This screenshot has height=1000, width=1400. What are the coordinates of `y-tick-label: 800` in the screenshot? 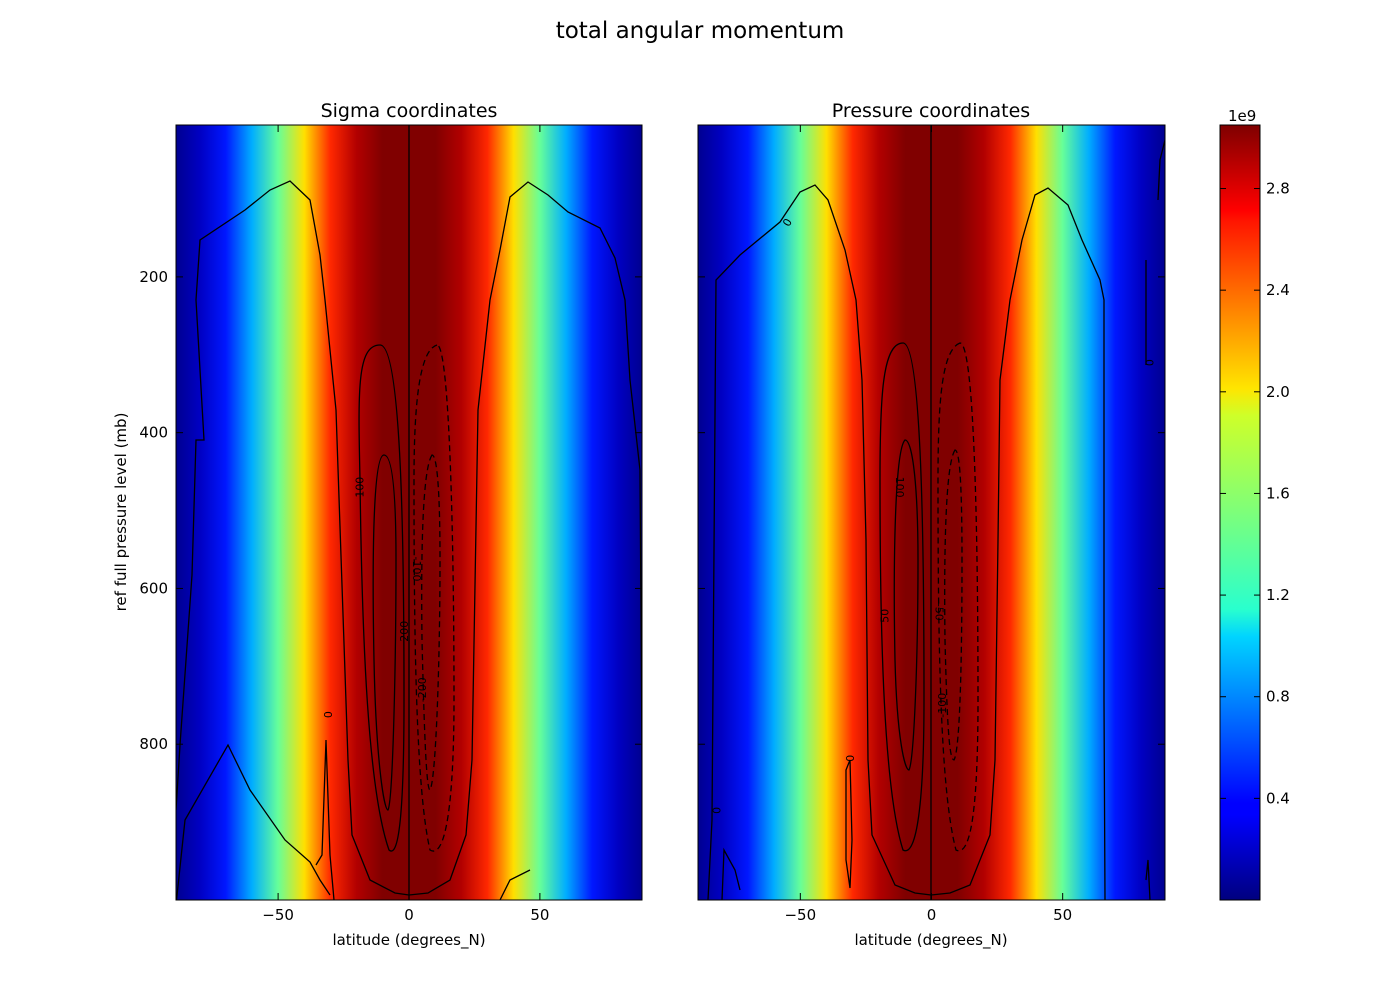 It's located at (153, 744).